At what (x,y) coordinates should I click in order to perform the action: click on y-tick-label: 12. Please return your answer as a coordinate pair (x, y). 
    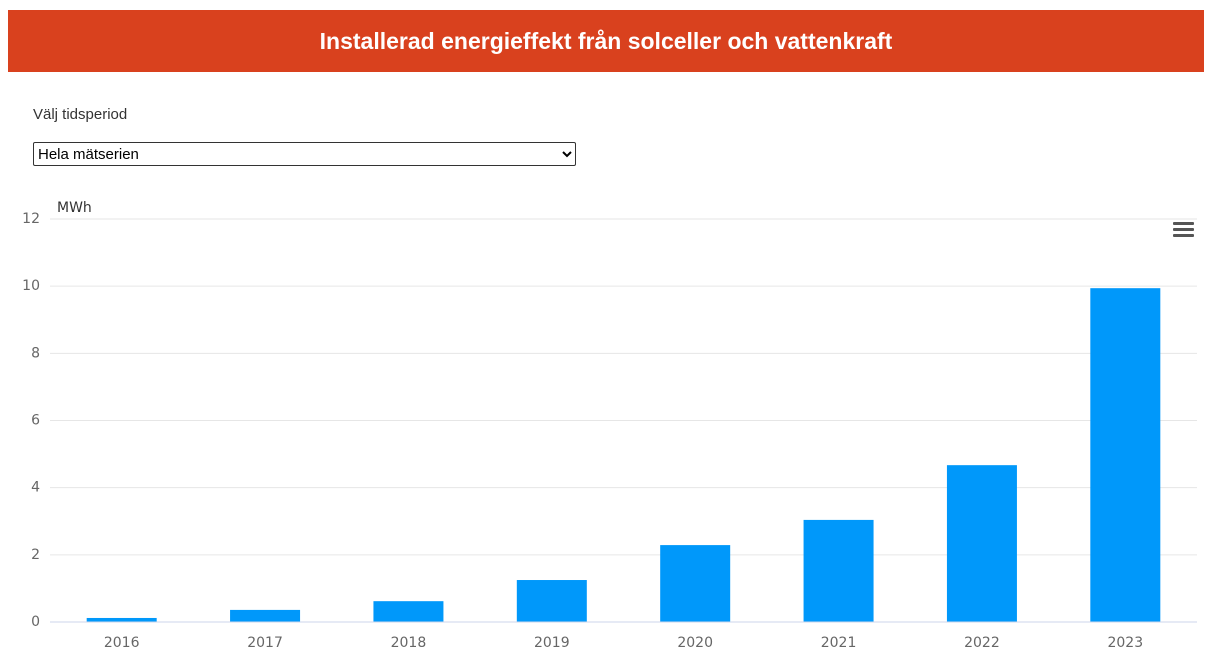
    Looking at the image, I should click on (31, 219).